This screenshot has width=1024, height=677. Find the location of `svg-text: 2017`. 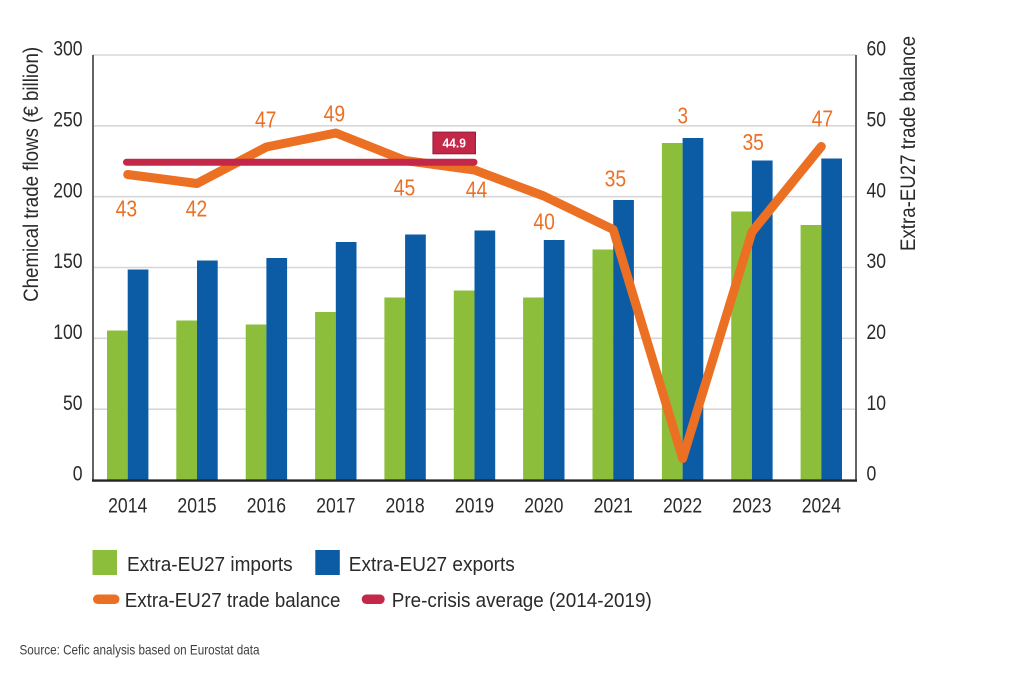

svg-text: 2017 is located at coordinates (335, 505).